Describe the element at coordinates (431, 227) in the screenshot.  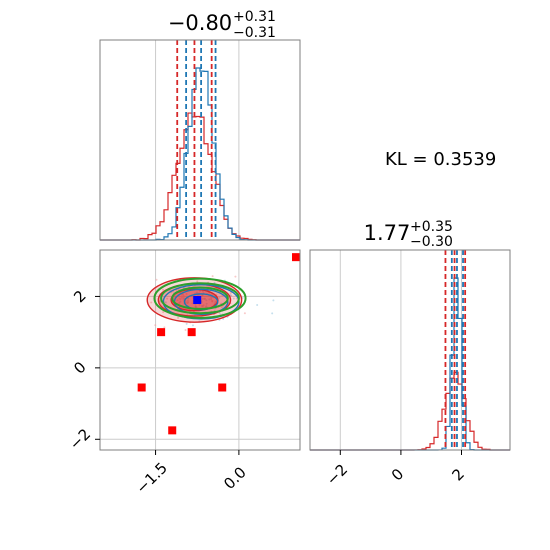
I see `hist-title-param2-upper: +0.35` at that location.